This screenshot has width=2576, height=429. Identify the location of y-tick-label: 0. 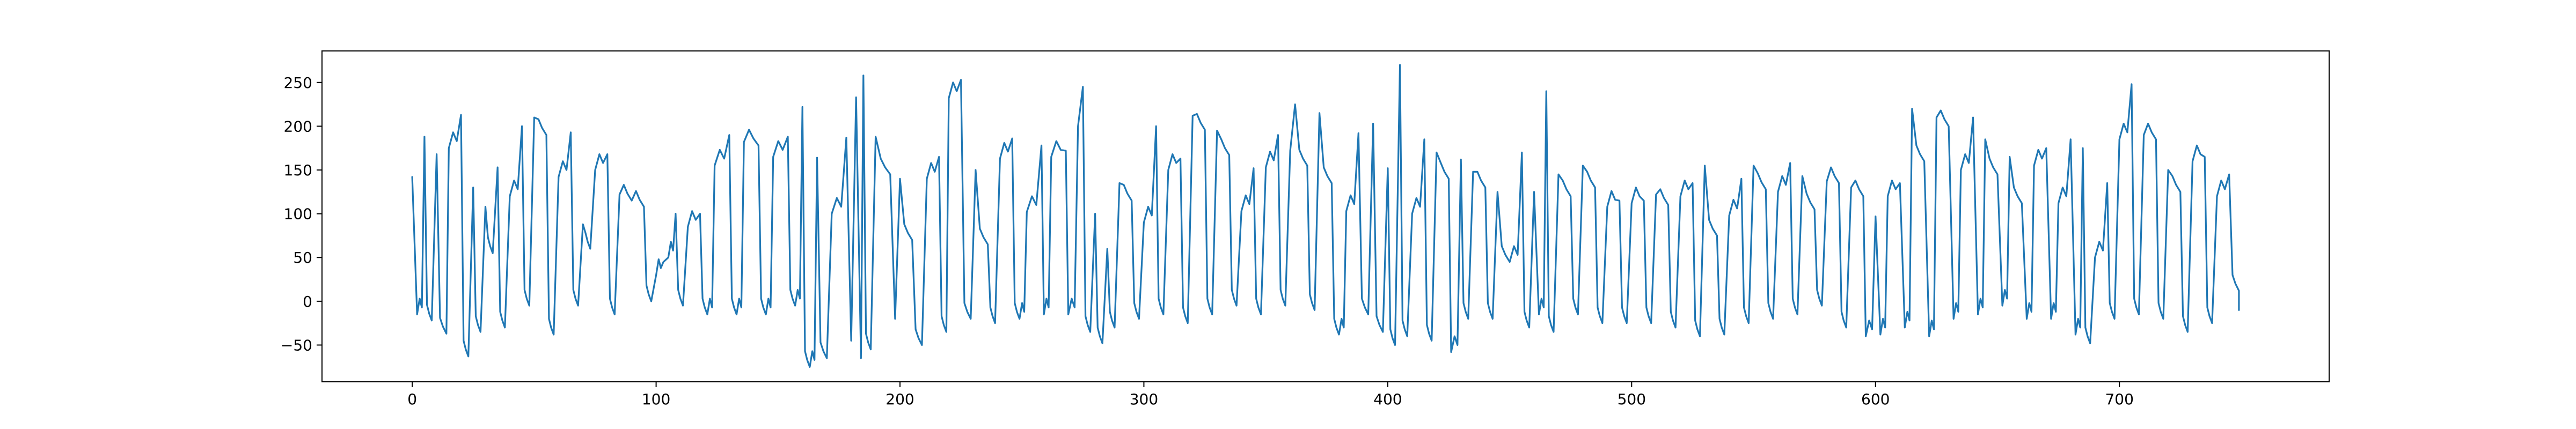
(307, 301).